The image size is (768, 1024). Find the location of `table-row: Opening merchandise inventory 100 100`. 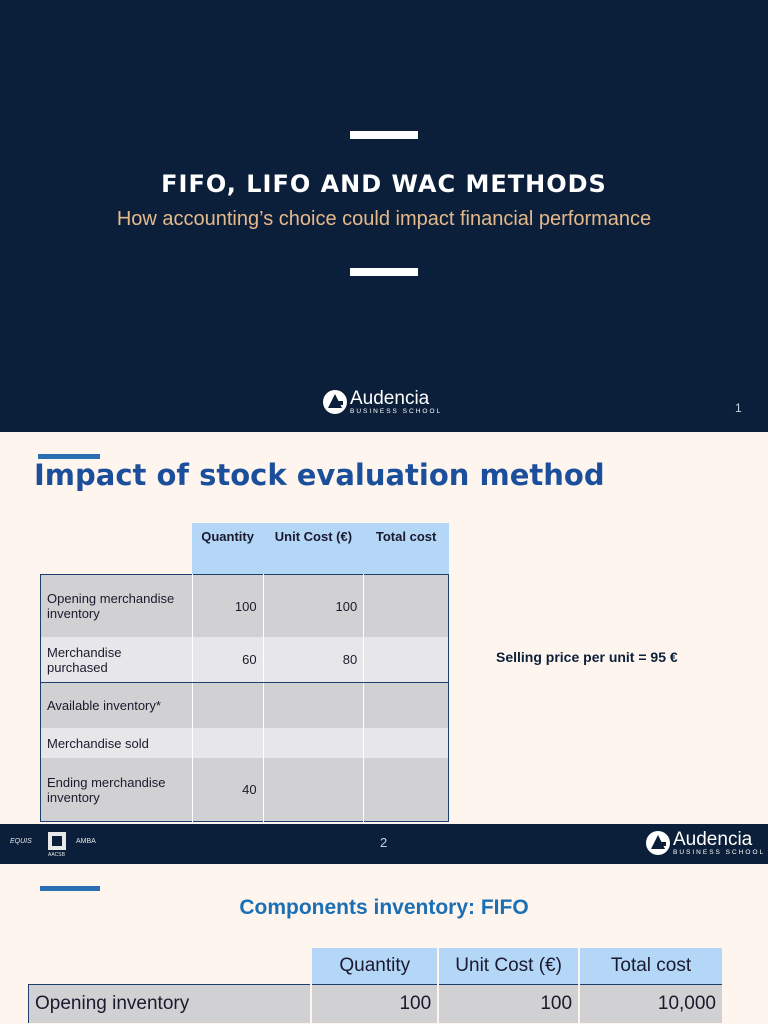

table-row: Opening merchandise inventory 100 100 is located at coordinates (244, 605).